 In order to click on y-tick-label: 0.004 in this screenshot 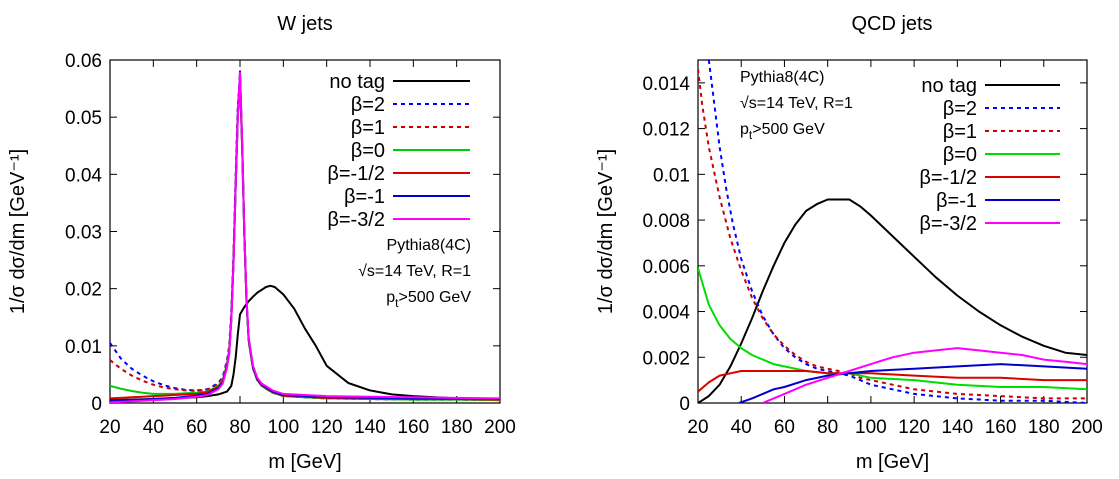, I will do `click(666, 313)`.